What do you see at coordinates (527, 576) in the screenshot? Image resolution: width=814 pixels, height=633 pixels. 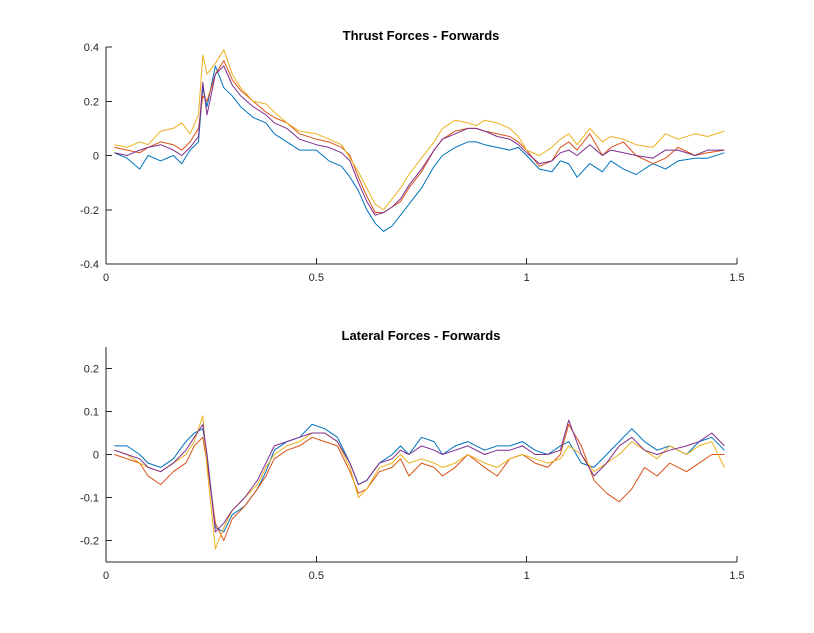 I see `lateral-x-tick-label: 1` at bounding box center [527, 576].